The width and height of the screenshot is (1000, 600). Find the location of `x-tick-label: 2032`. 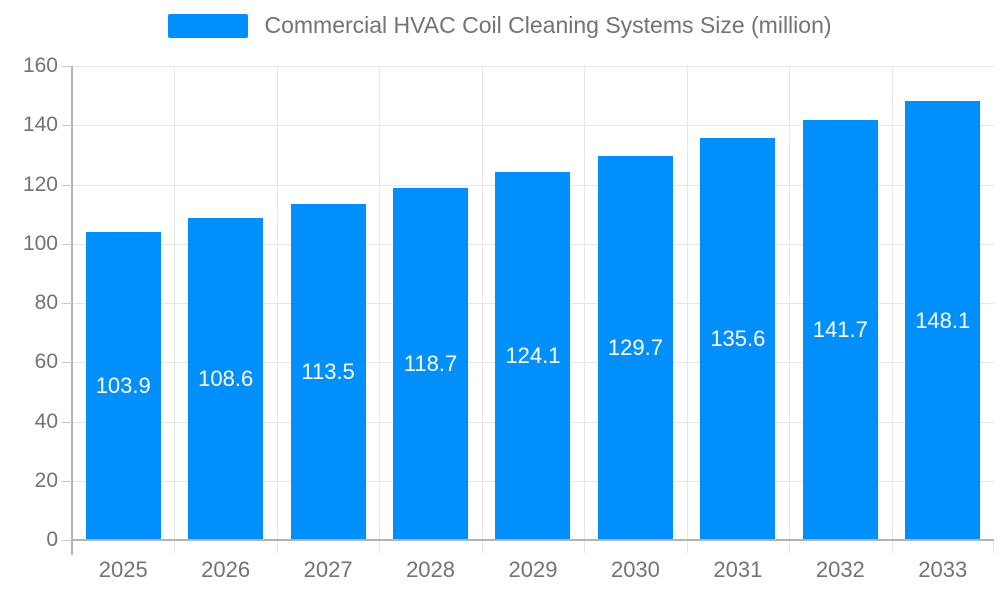

x-tick-label: 2032 is located at coordinates (840, 569).